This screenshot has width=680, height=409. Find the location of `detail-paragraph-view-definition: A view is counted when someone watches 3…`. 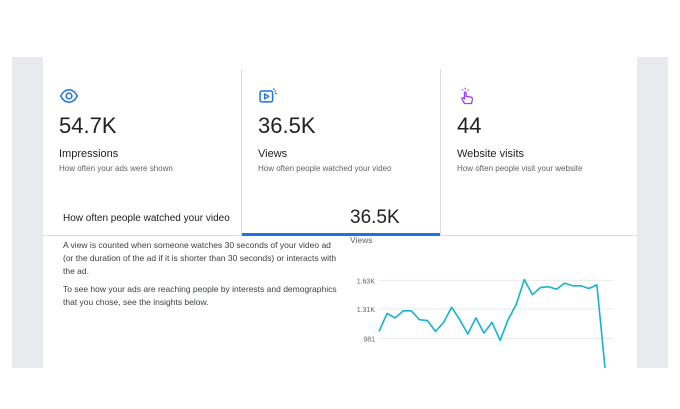

detail-paragraph-view-definition: A view is counted when someone watches 3… is located at coordinates (200, 258).